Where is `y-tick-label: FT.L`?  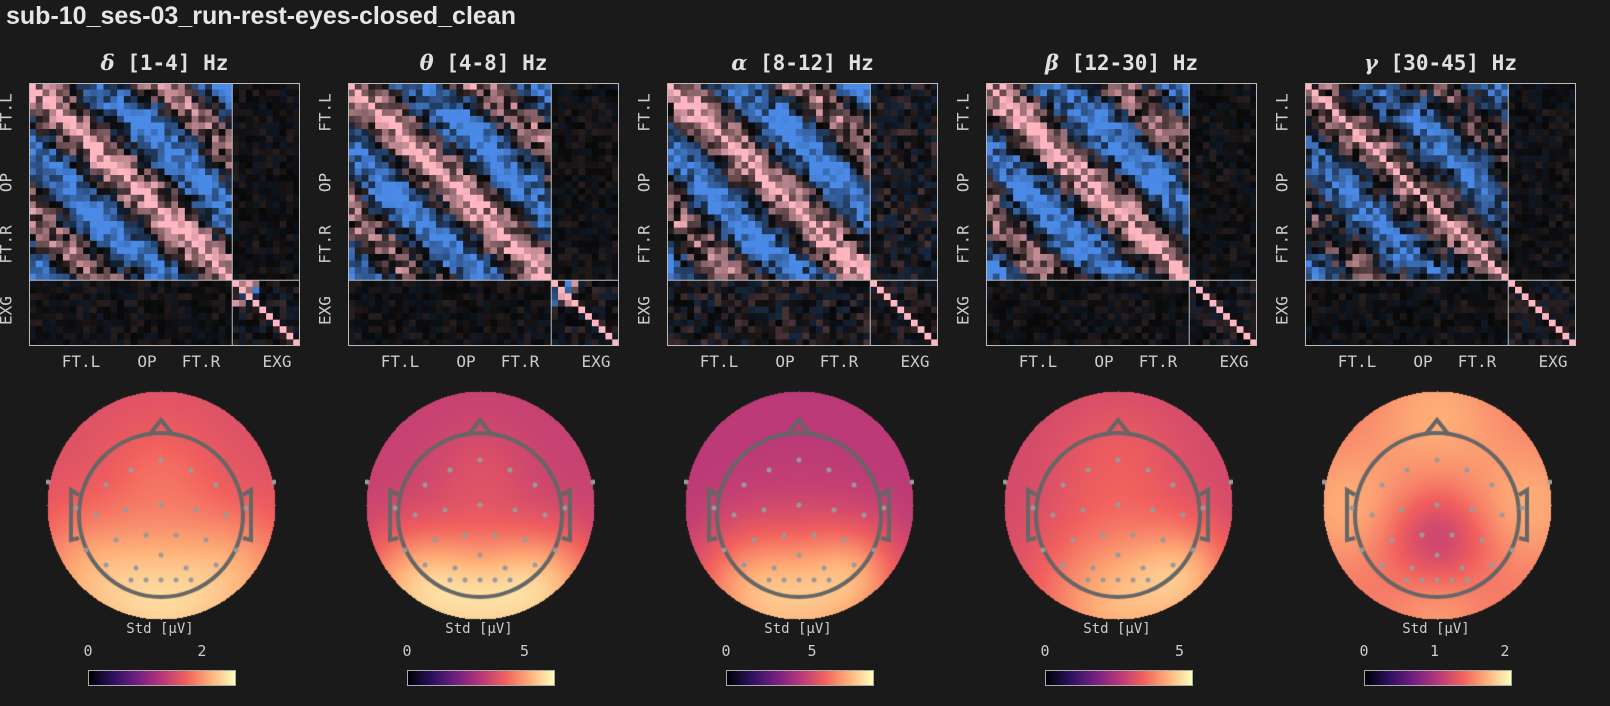
y-tick-label: FT.L is located at coordinates (325, 112).